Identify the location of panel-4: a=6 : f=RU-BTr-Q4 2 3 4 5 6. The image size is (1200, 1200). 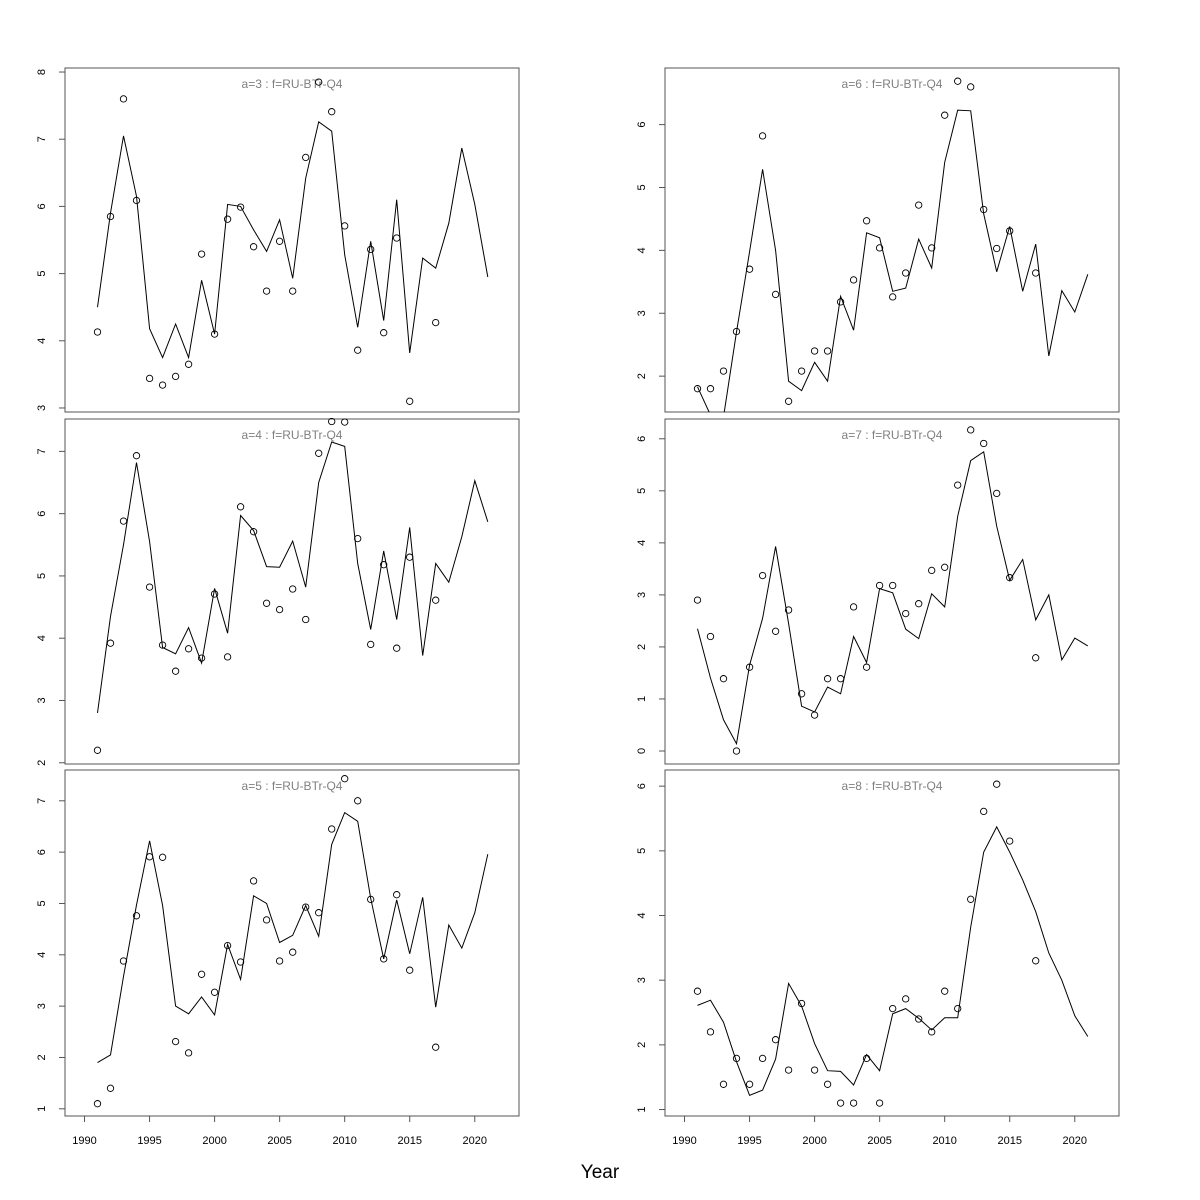
(878, 240).